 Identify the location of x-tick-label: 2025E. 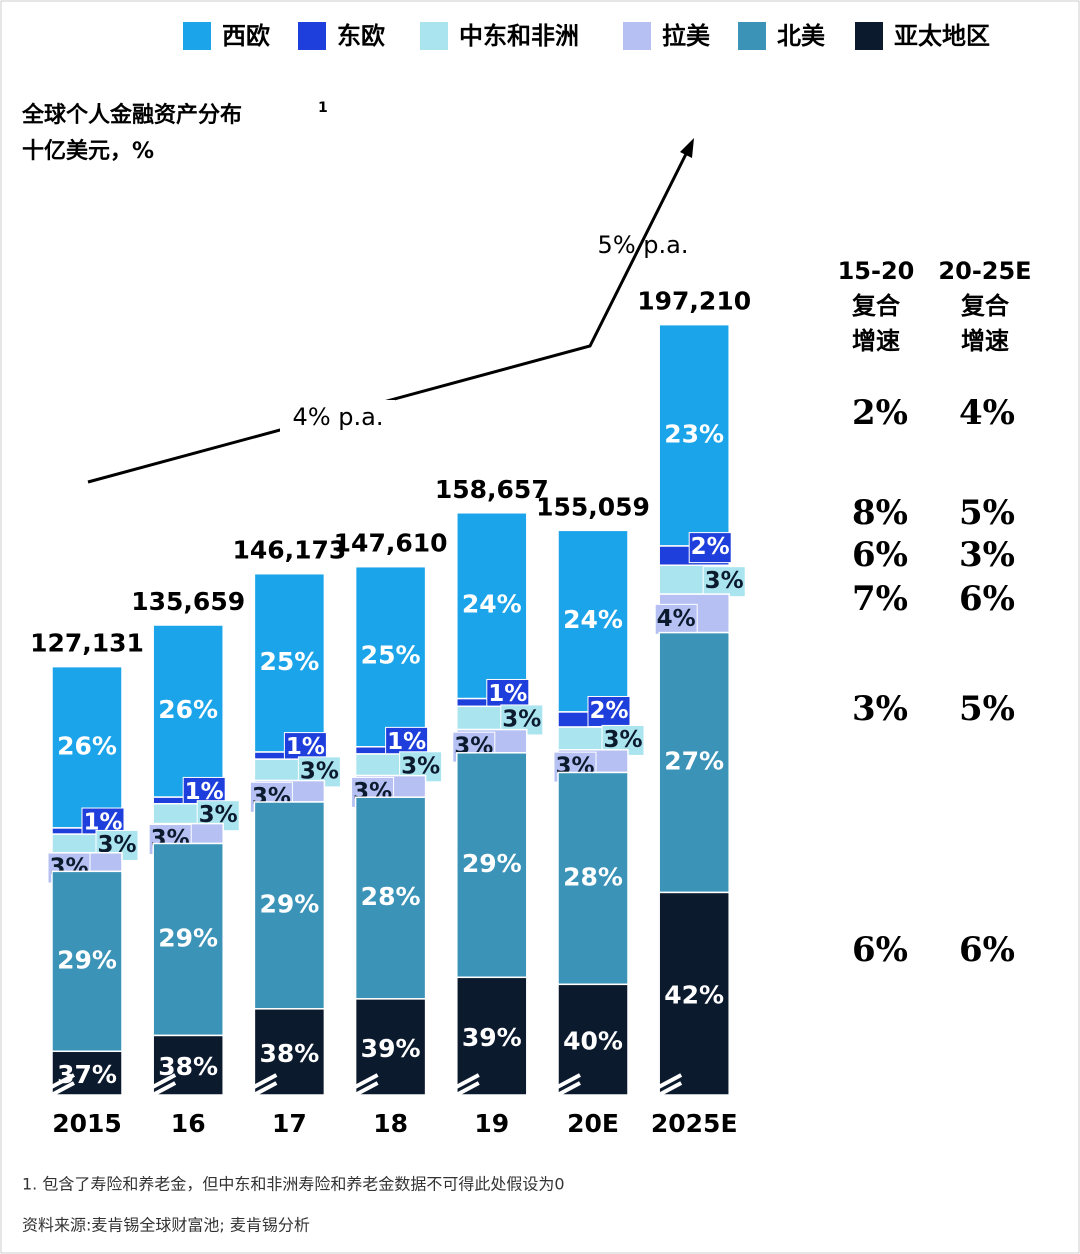
(694, 1123).